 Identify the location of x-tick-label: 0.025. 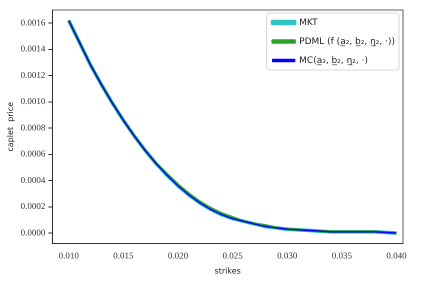
(233, 255).